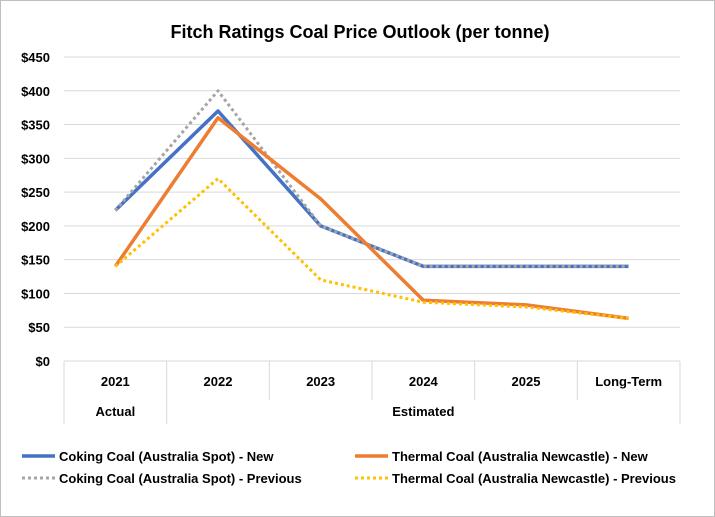  I want to click on y-tick-label: $0, so click(43, 361).